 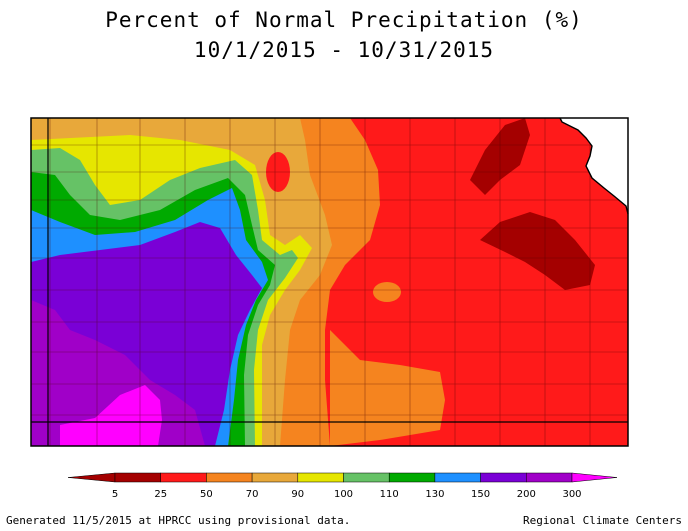 What do you see at coordinates (206, 494) in the screenshot?
I see `legend-tick-label: 50` at bounding box center [206, 494].